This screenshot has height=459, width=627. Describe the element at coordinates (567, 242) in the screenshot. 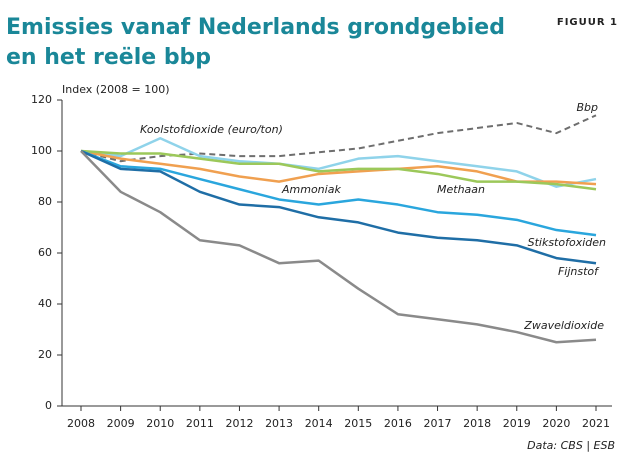

I see `series-label: Stikstofoxiden` at that location.